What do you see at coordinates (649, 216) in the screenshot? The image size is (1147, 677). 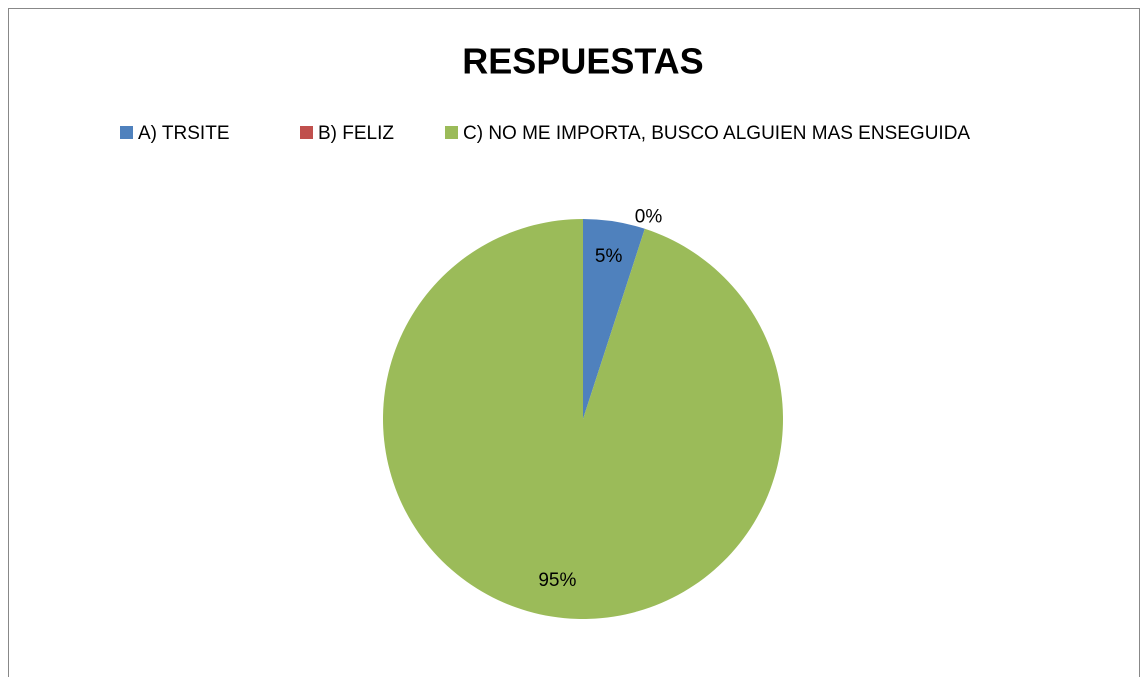 I see `data-label: 0%` at bounding box center [649, 216].